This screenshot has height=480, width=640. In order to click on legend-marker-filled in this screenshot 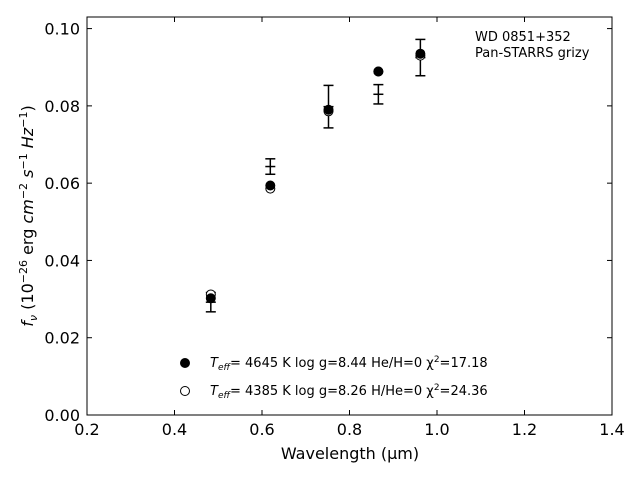, I will do `click(185, 363)`.